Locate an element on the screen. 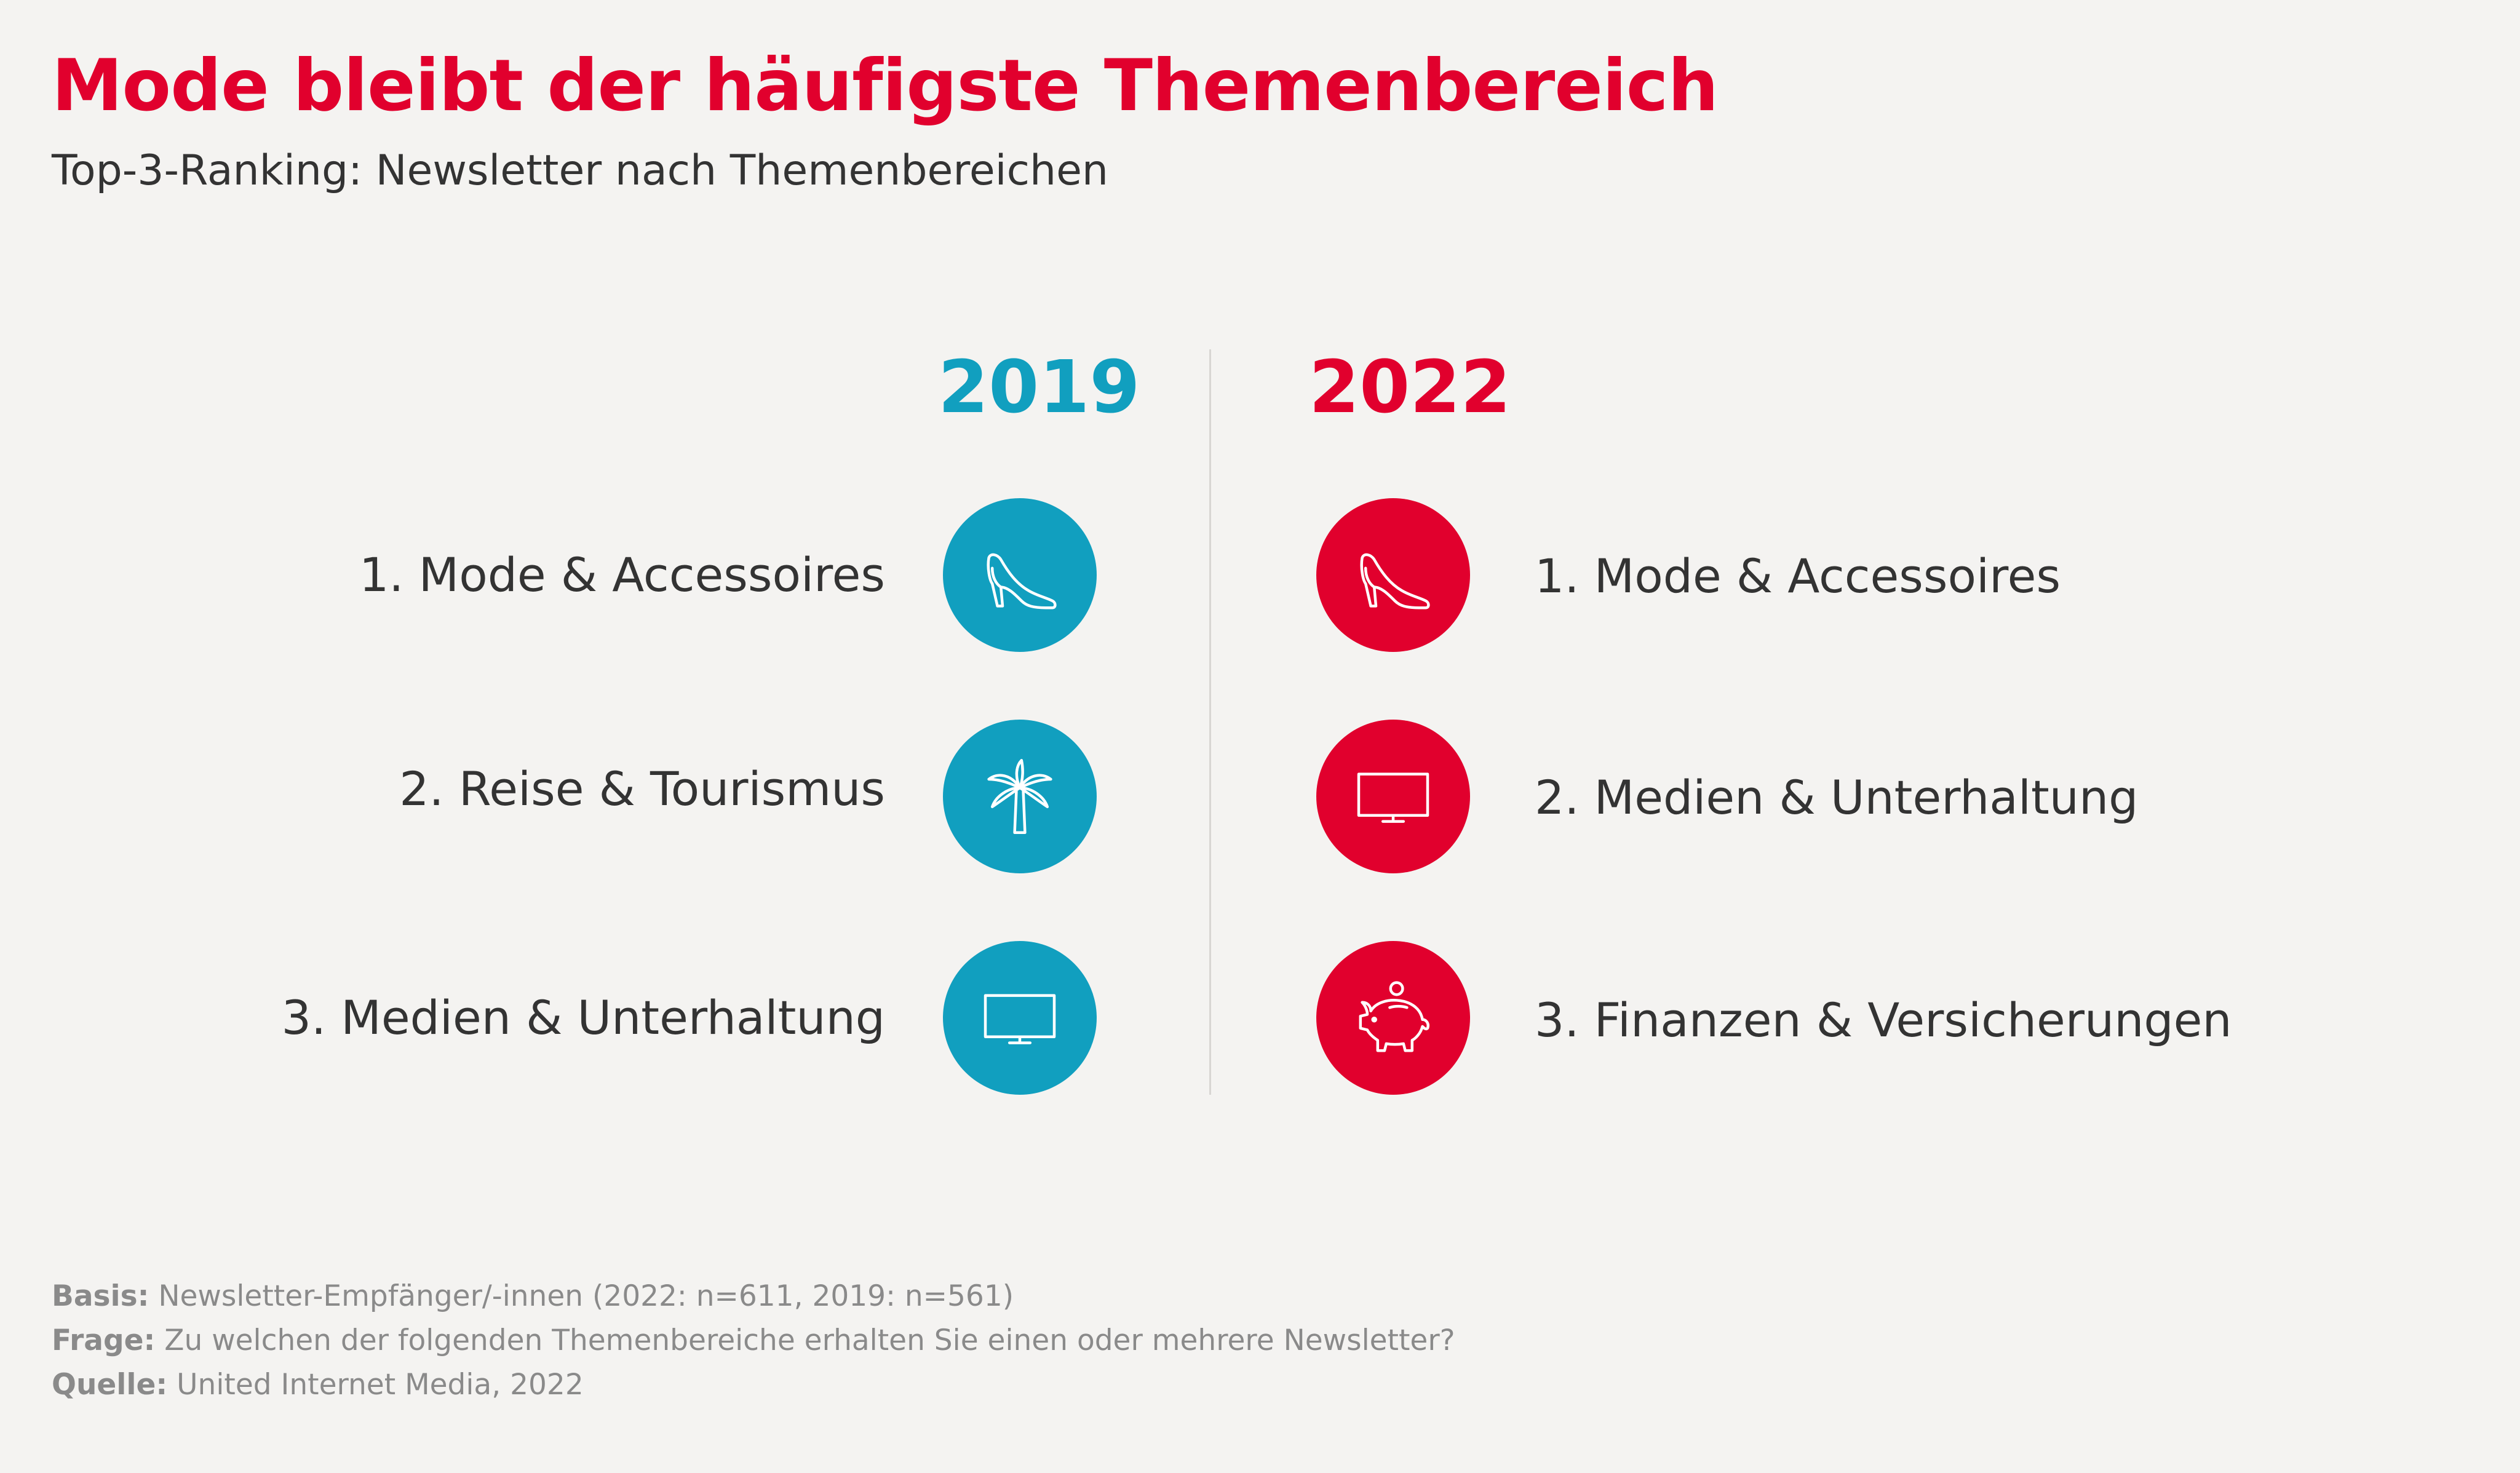  palm-tree-icon is located at coordinates (1020, 796).